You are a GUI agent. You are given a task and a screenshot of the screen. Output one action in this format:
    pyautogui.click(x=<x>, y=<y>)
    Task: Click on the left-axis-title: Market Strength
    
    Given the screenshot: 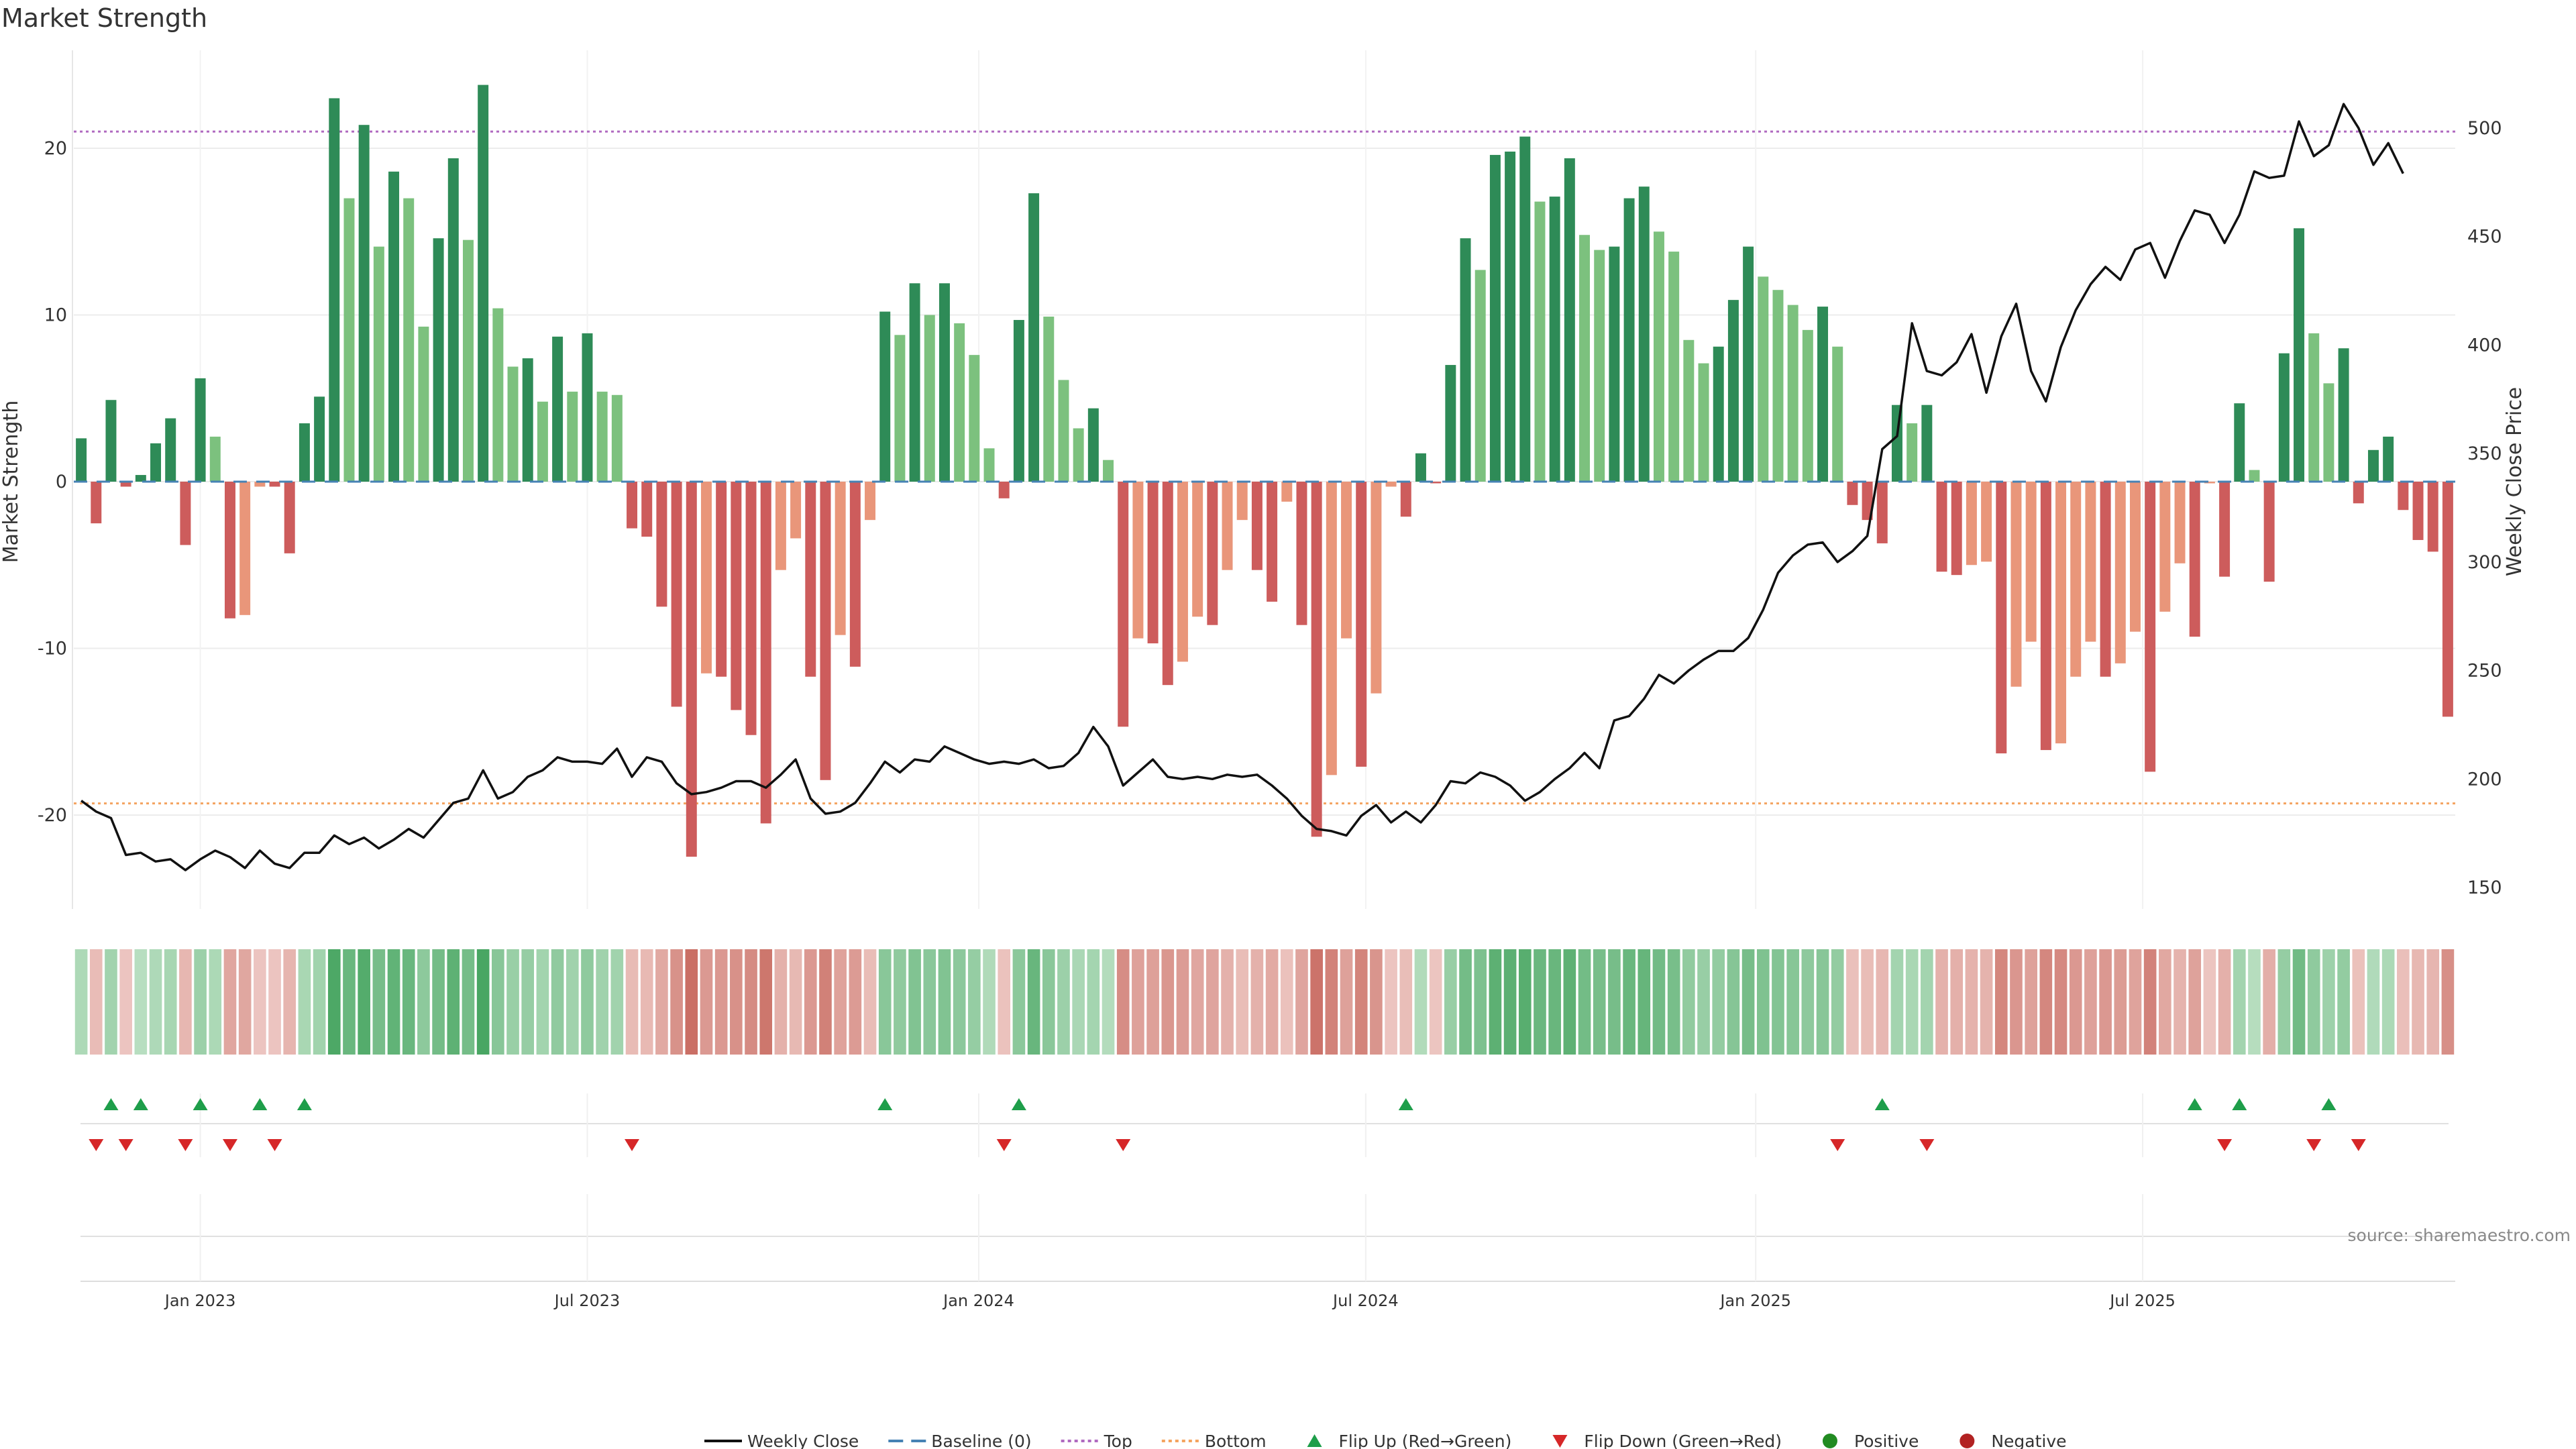 What is the action you would take?
    pyautogui.click(x=11, y=481)
    